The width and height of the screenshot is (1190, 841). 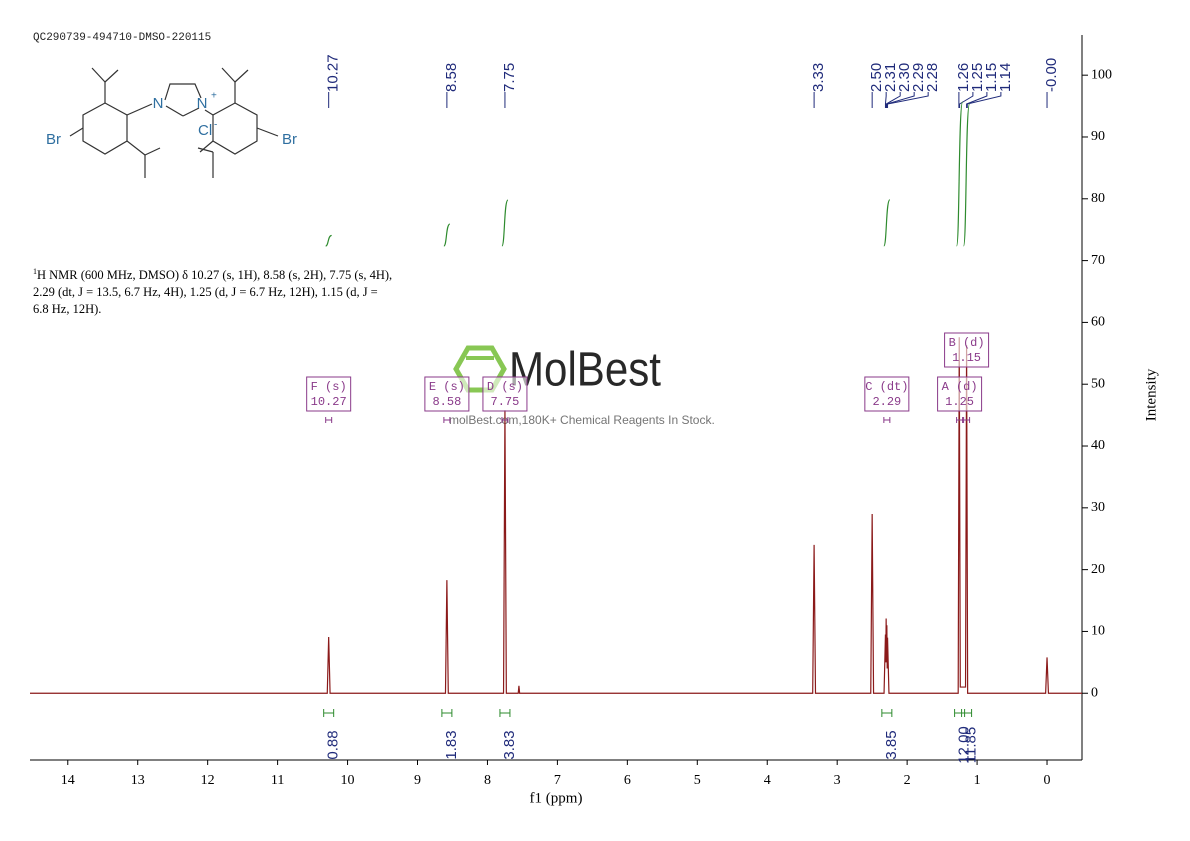 What do you see at coordinates (1101, 74) in the screenshot?
I see `y-tick-label: 100` at bounding box center [1101, 74].